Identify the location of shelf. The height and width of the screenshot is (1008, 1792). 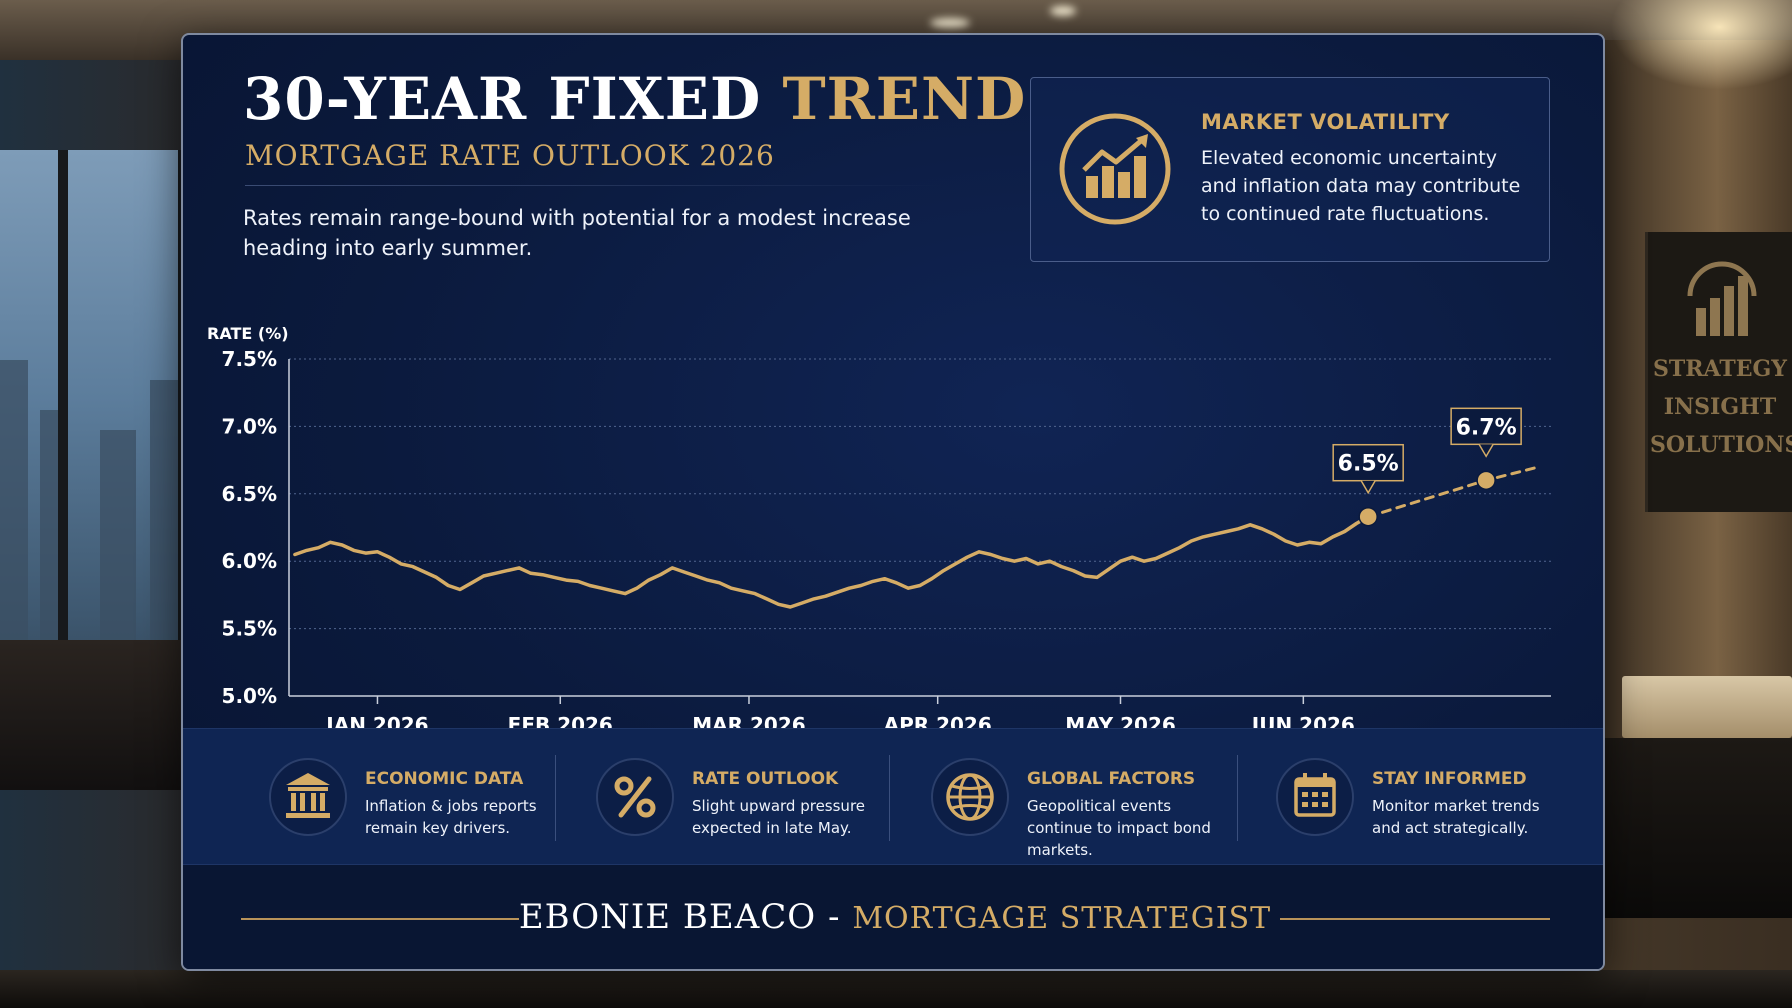
(1698, 828).